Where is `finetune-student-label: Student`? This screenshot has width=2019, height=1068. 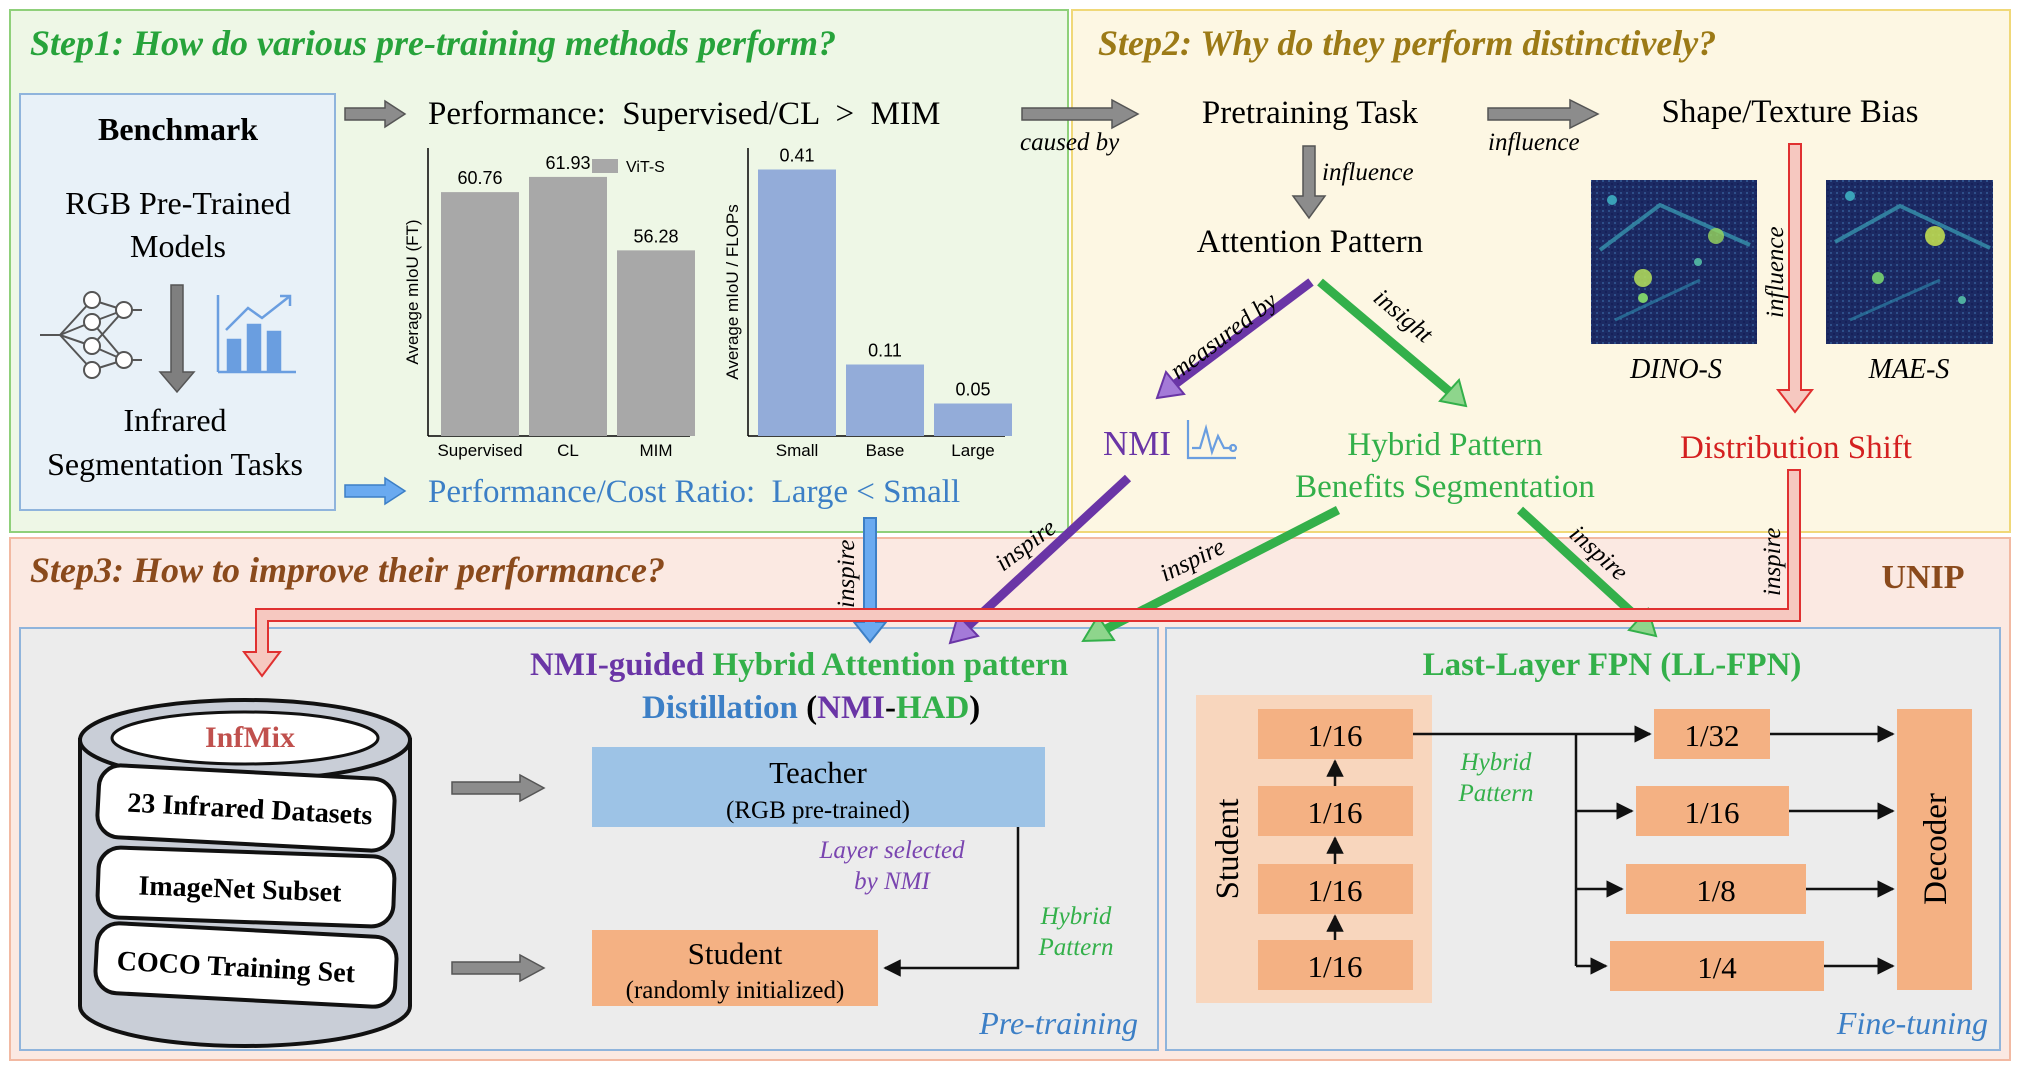
finetune-student-label: Student is located at coordinates (1228, 849).